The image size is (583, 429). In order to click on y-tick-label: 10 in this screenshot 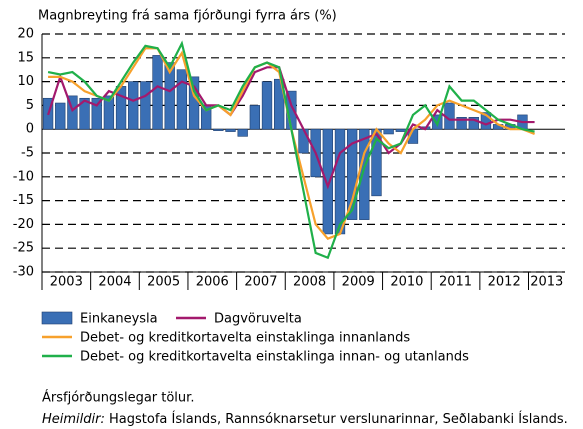, I will do `click(25, 81)`.